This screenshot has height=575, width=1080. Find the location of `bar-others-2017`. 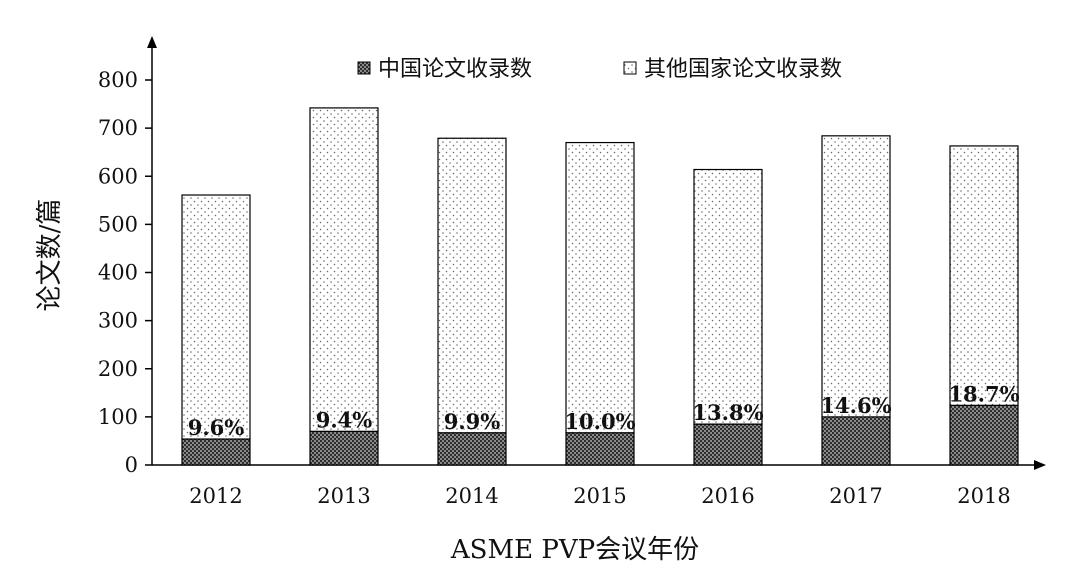

bar-others-2017 is located at coordinates (856, 276).